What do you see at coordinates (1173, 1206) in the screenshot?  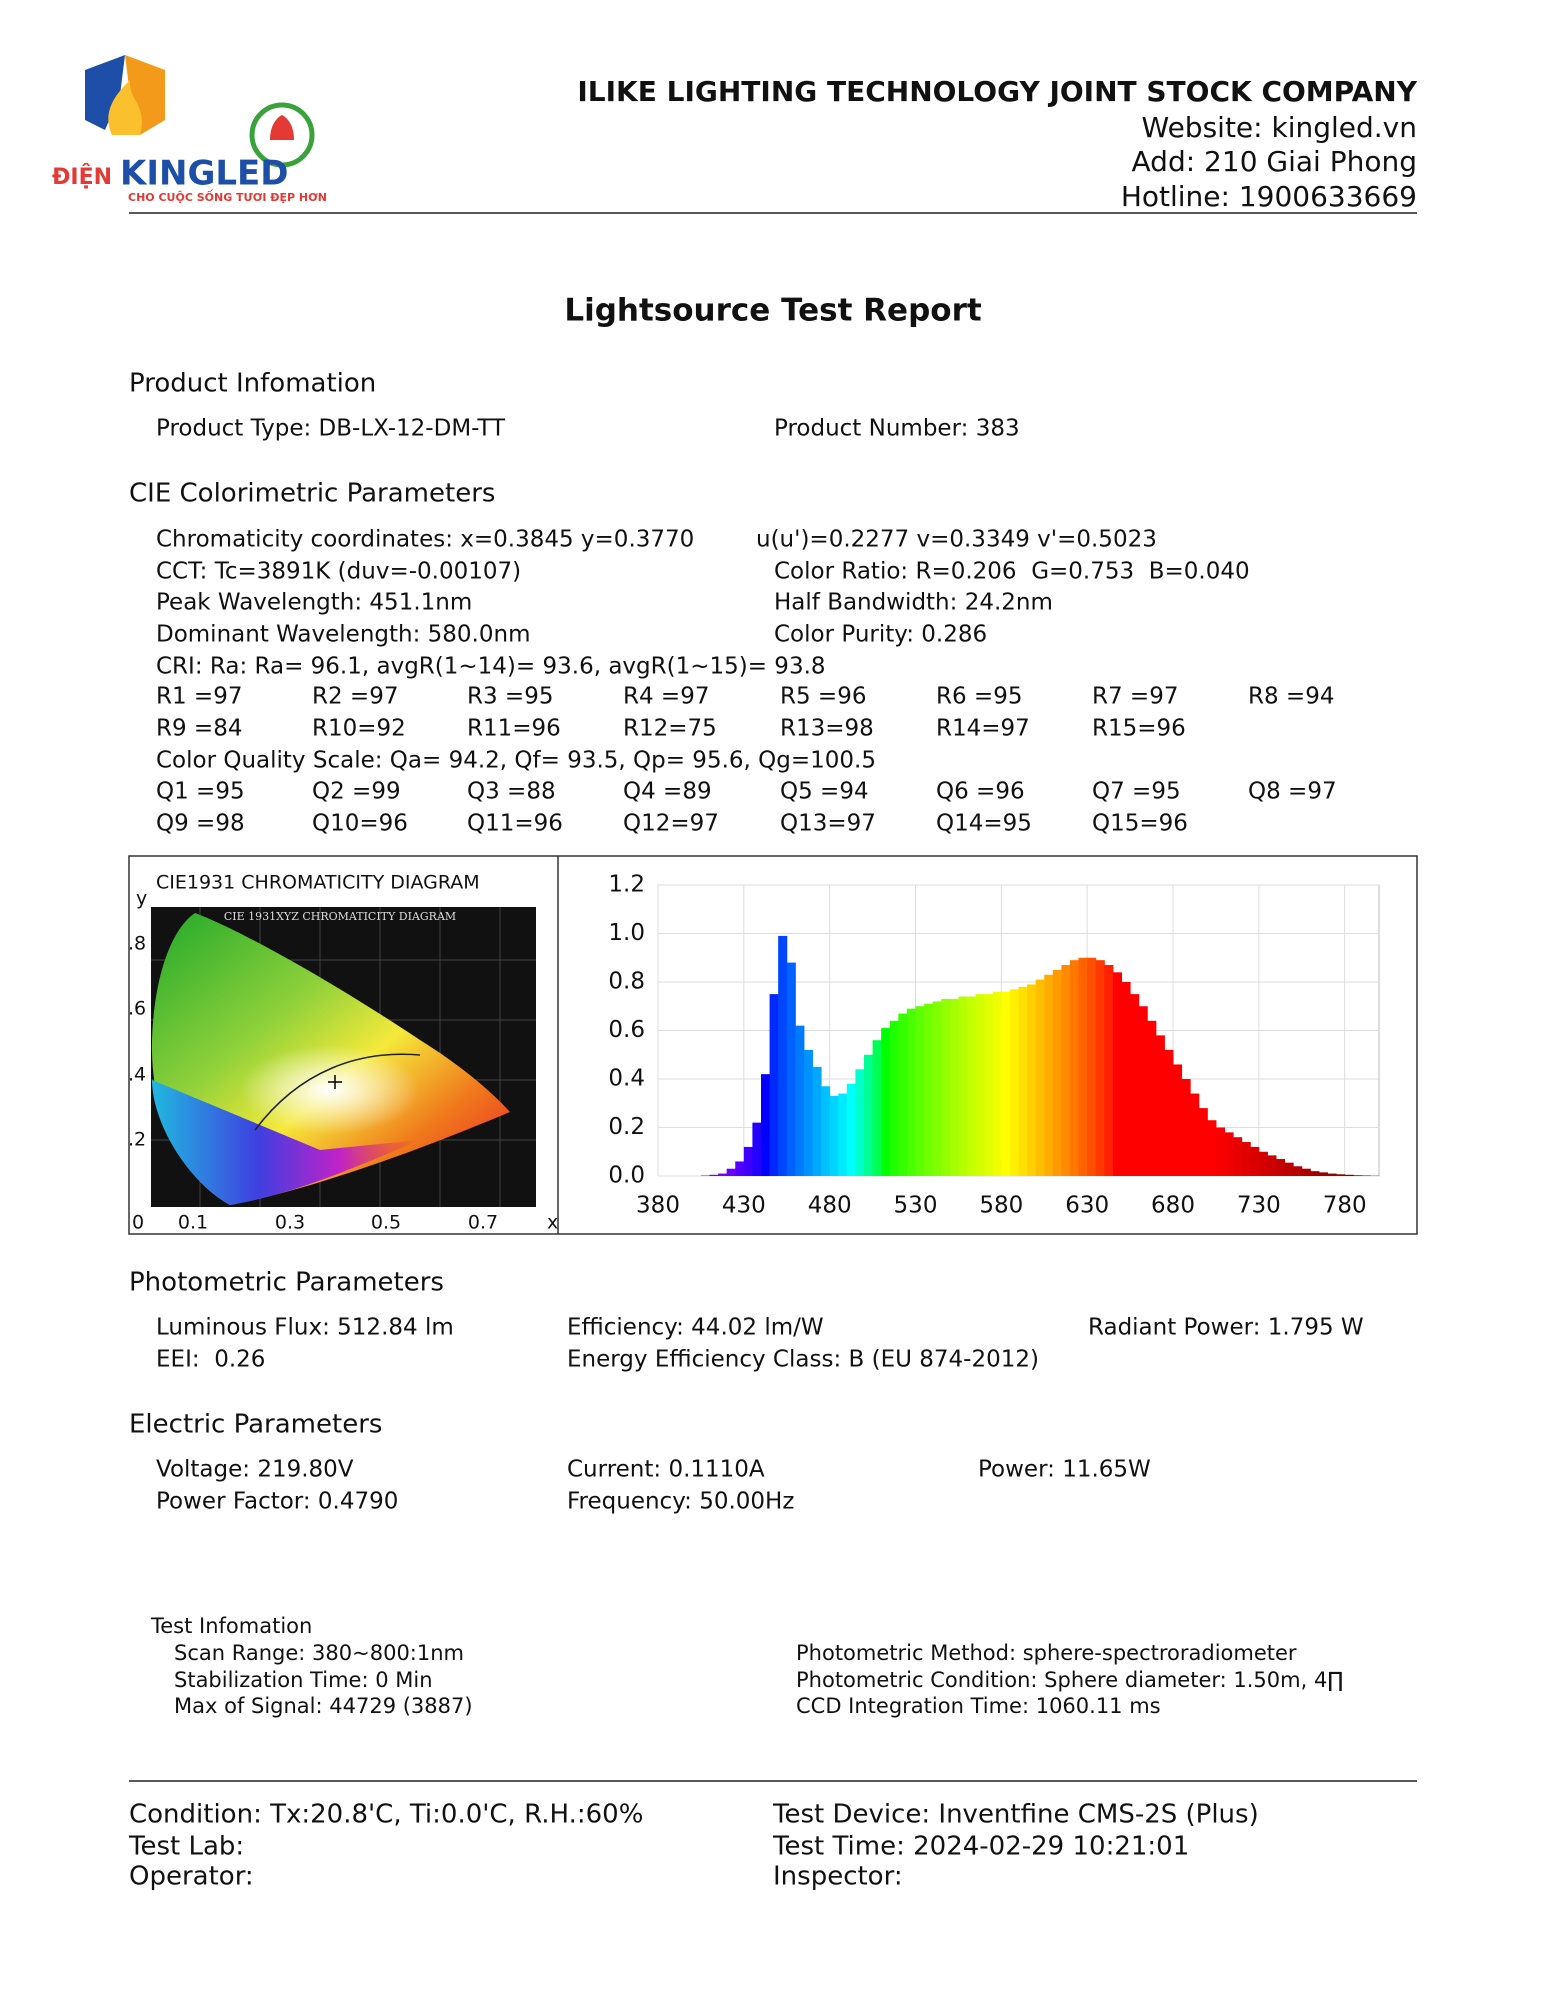 I see `x-tick-label: 680` at bounding box center [1173, 1206].